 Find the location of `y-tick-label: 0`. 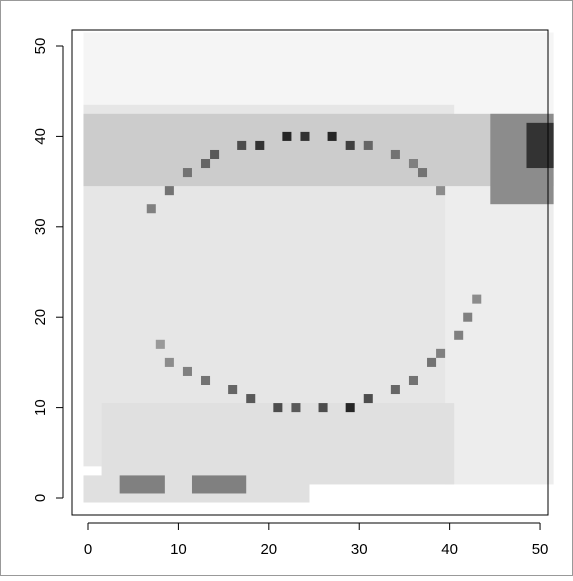

y-tick-label: 0 is located at coordinates (40, 498).